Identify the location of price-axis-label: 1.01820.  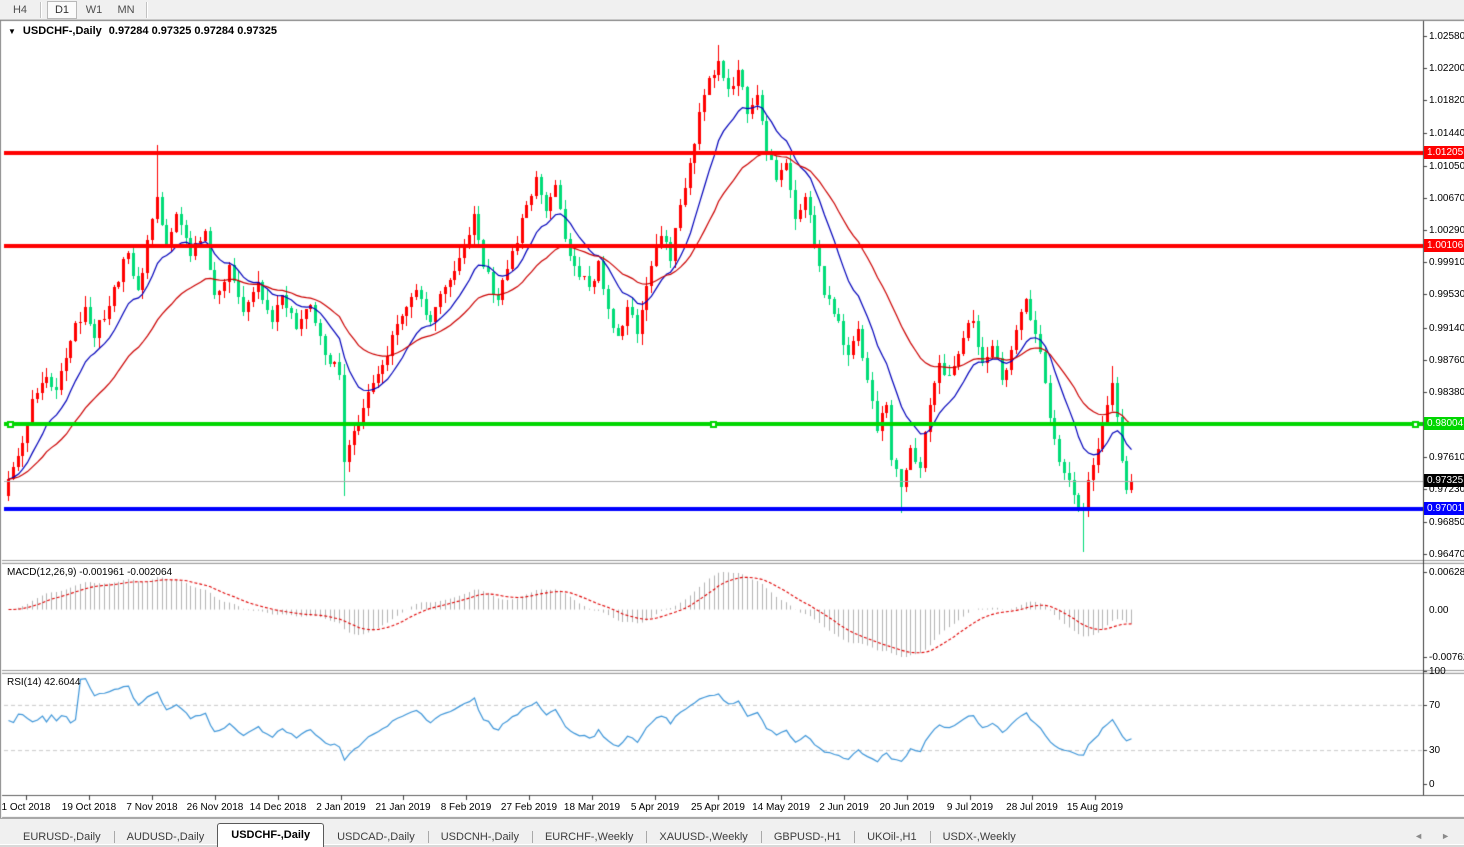
(1446, 101).